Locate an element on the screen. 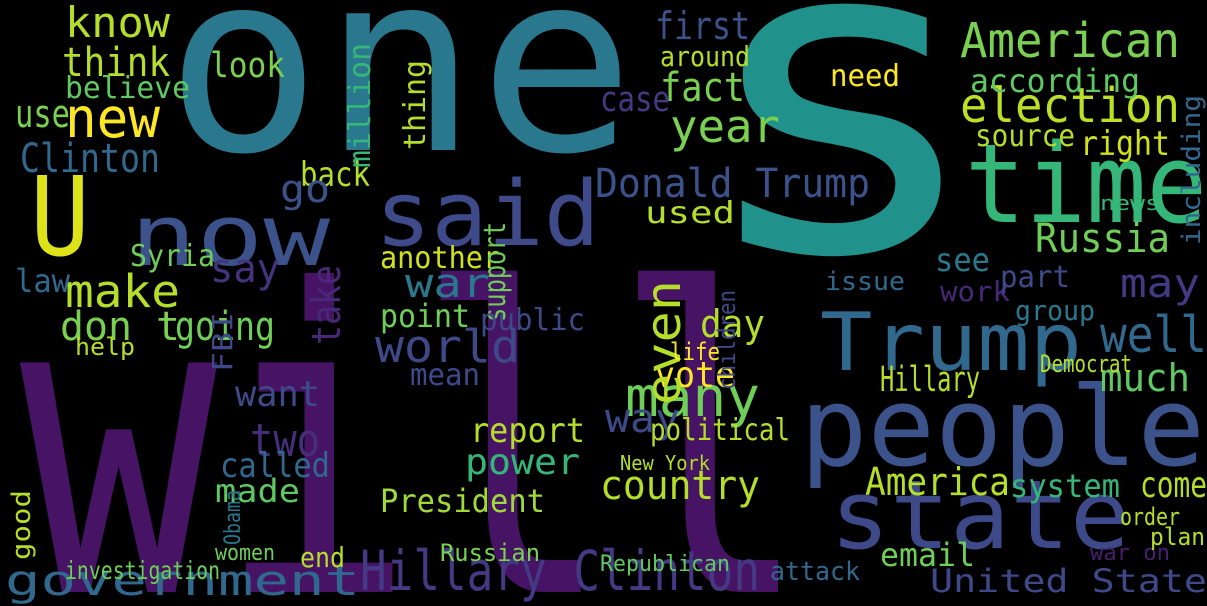 This screenshot has height=606, width=1207. word: group is located at coordinates (1055, 310).